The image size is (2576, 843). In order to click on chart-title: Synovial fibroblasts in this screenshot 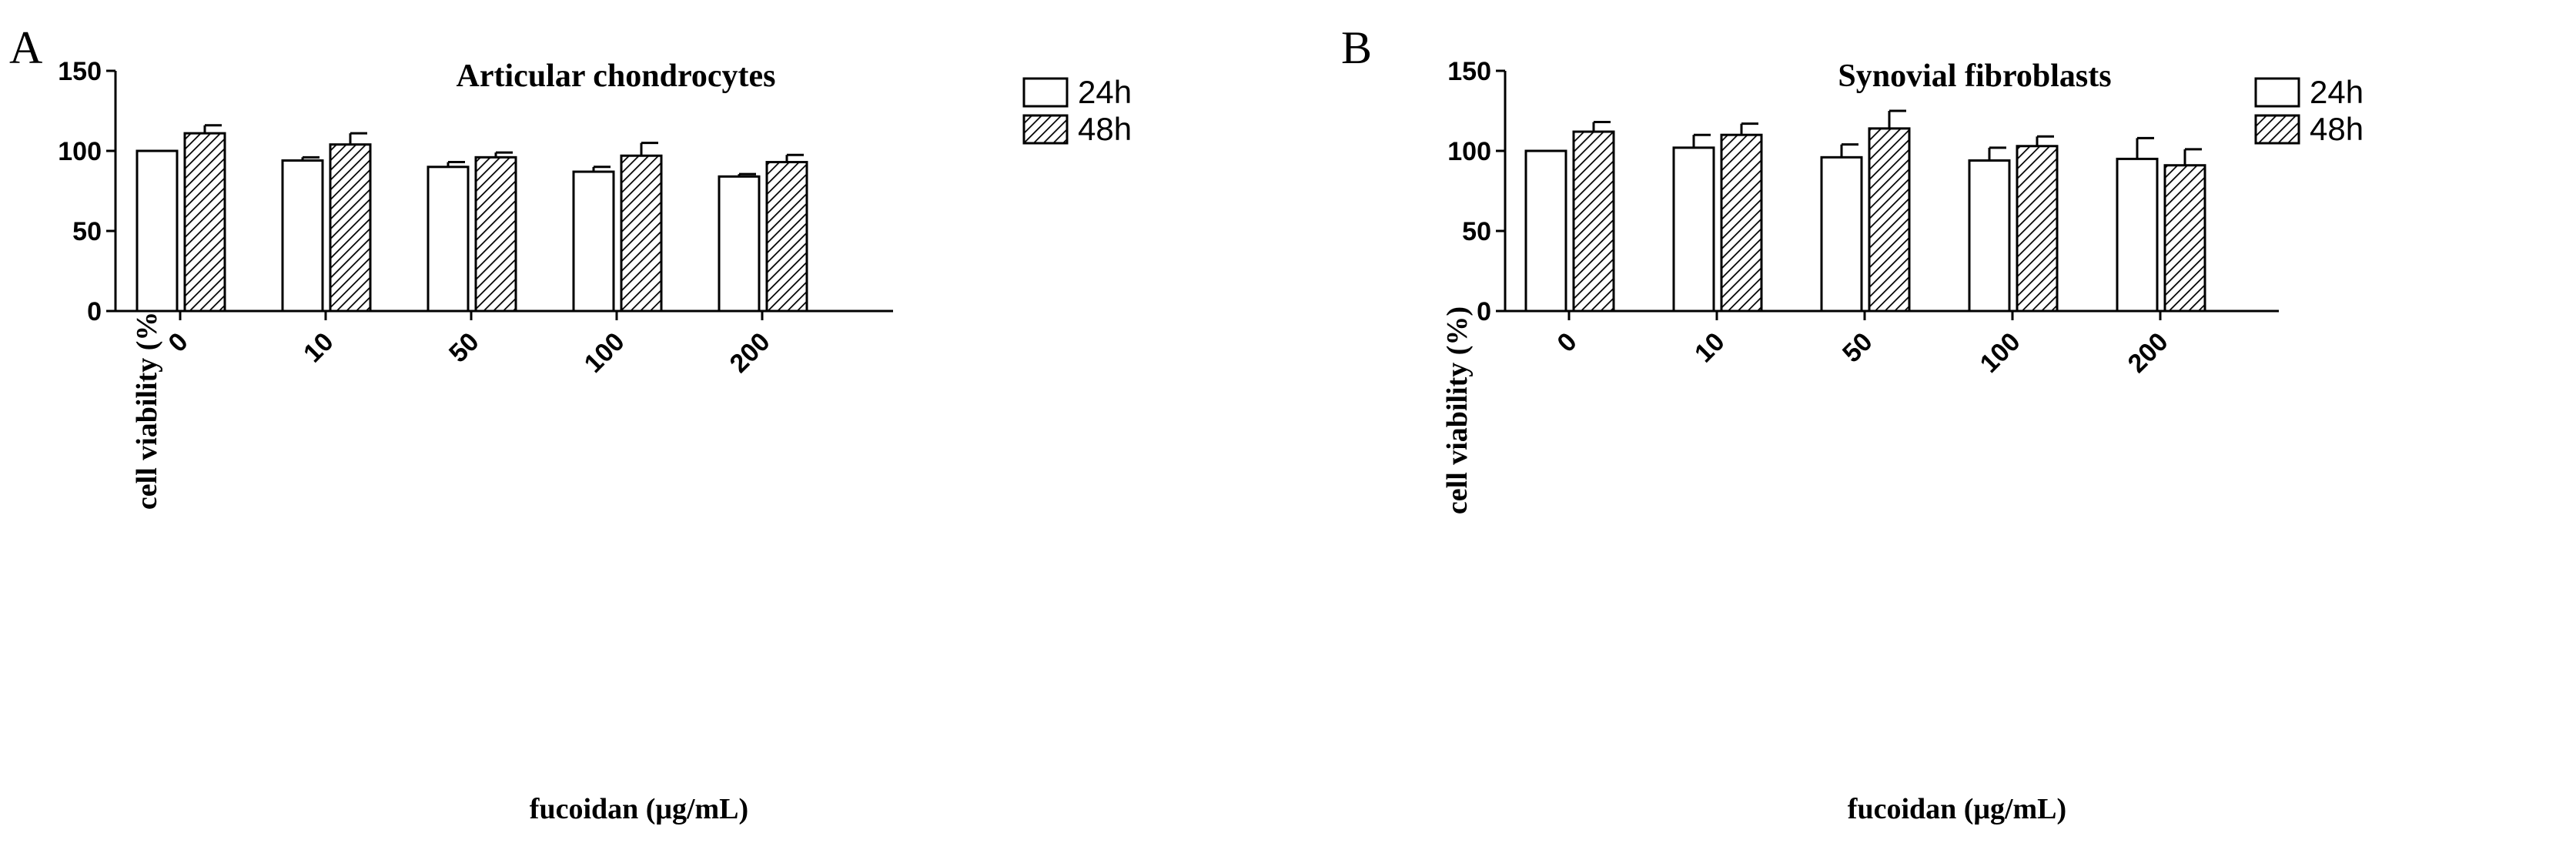, I will do `click(1975, 76)`.